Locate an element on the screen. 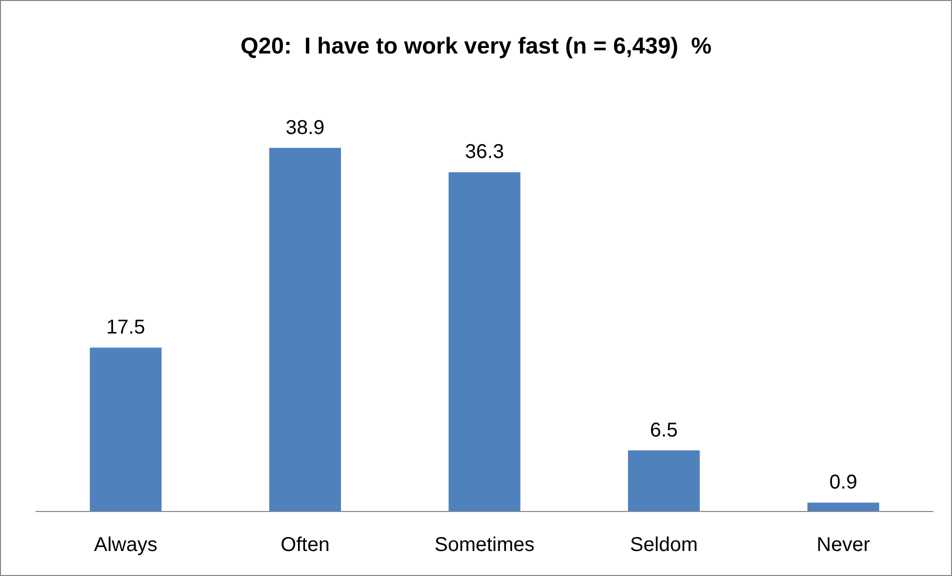 This screenshot has width=952, height=576. x-tick-label: Sometimes is located at coordinates (484, 545).